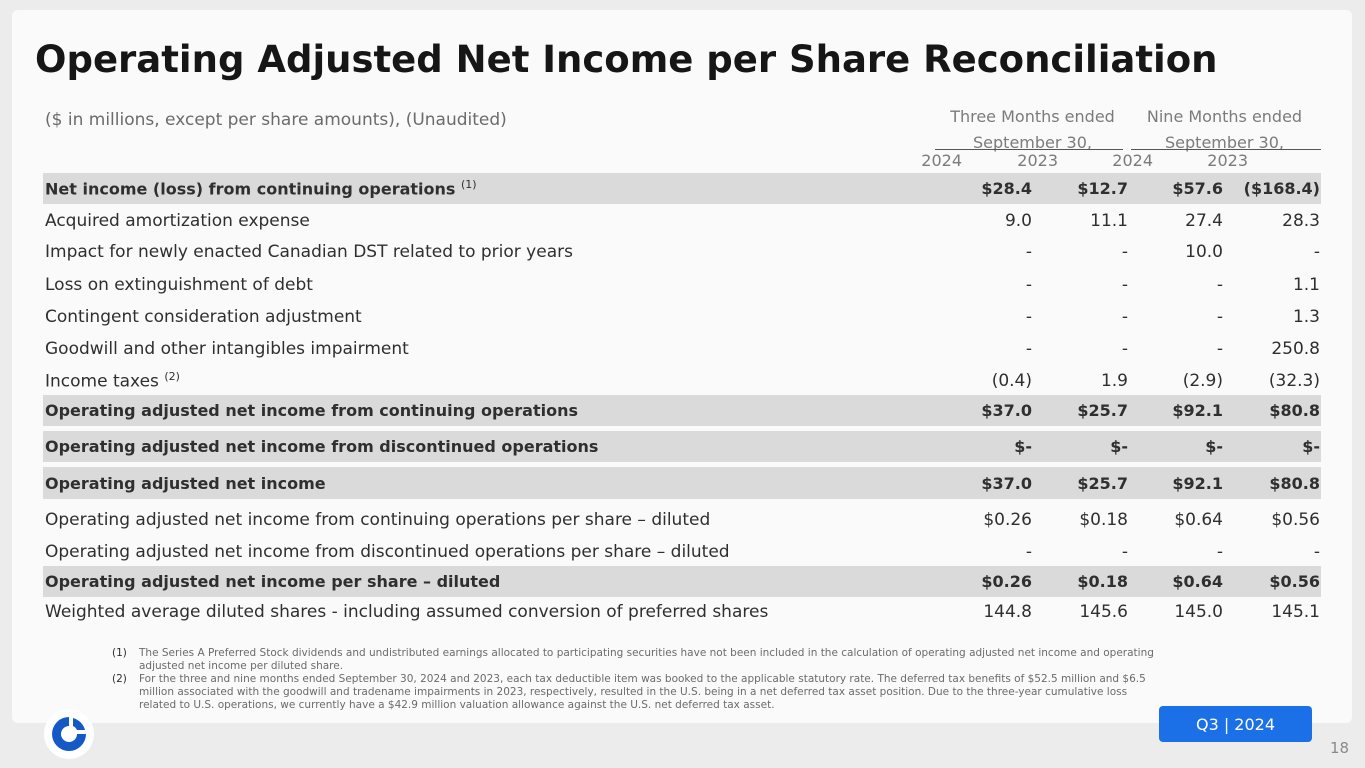 The width and height of the screenshot is (1365, 768). What do you see at coordinates (69, 734) in the screenshot?
I see `ring-logo-icon` at bounding box center [69, 734].